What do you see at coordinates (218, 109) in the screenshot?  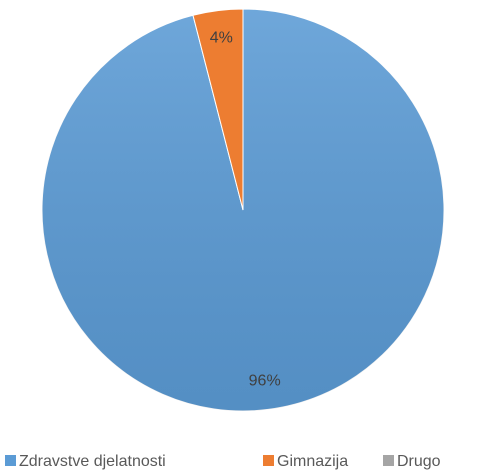 I see `pie-slice` at bounding box center [218, 109].